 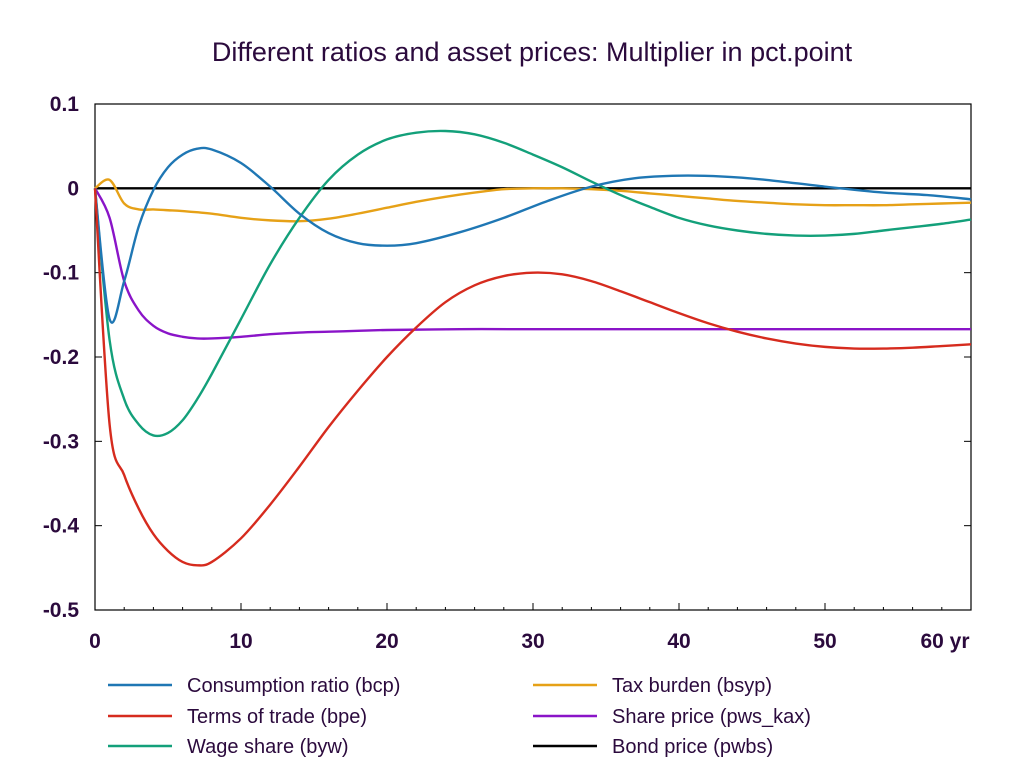 I want to click on legend-label-share-price-pws-kax: Share price (pws_kax), so click(x=711, y=717).